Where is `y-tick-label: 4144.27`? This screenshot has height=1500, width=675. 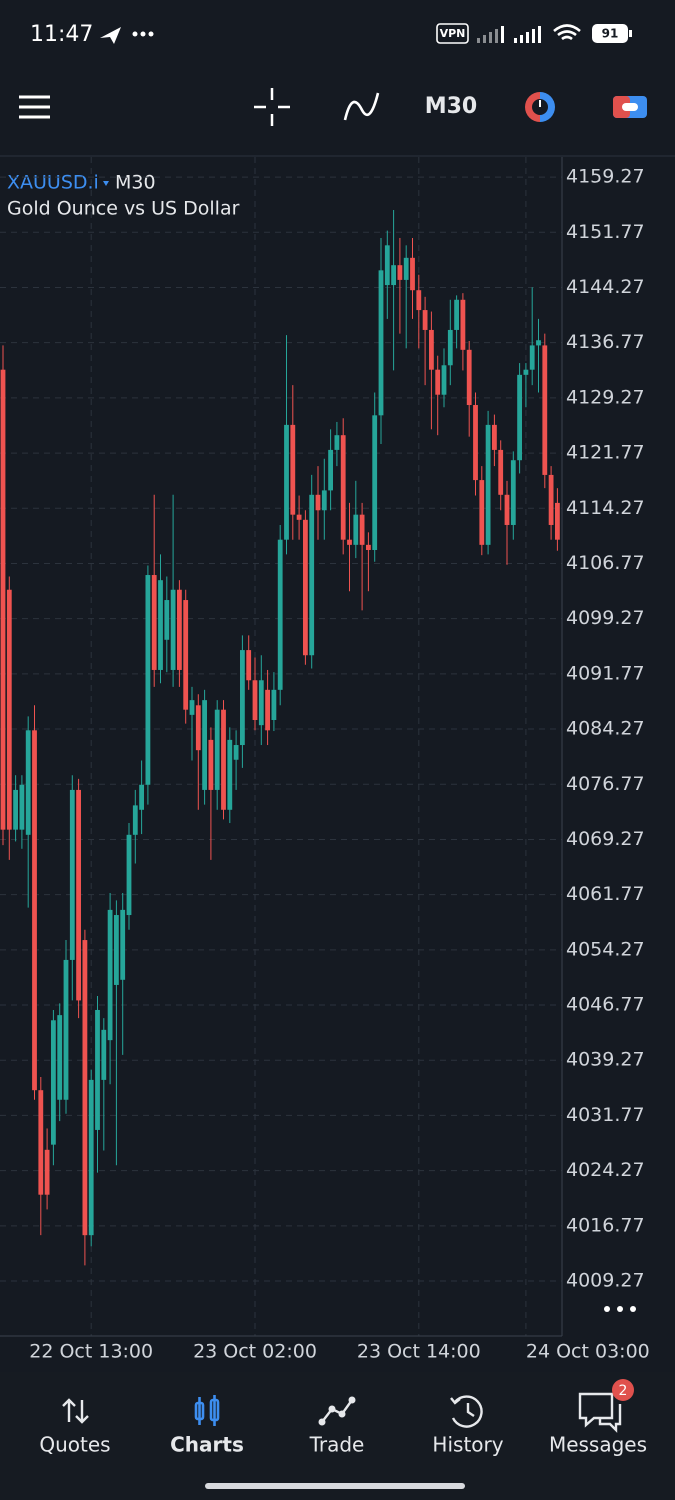 y-tick-label: 4144.27 is located at coordinates (605, 287).